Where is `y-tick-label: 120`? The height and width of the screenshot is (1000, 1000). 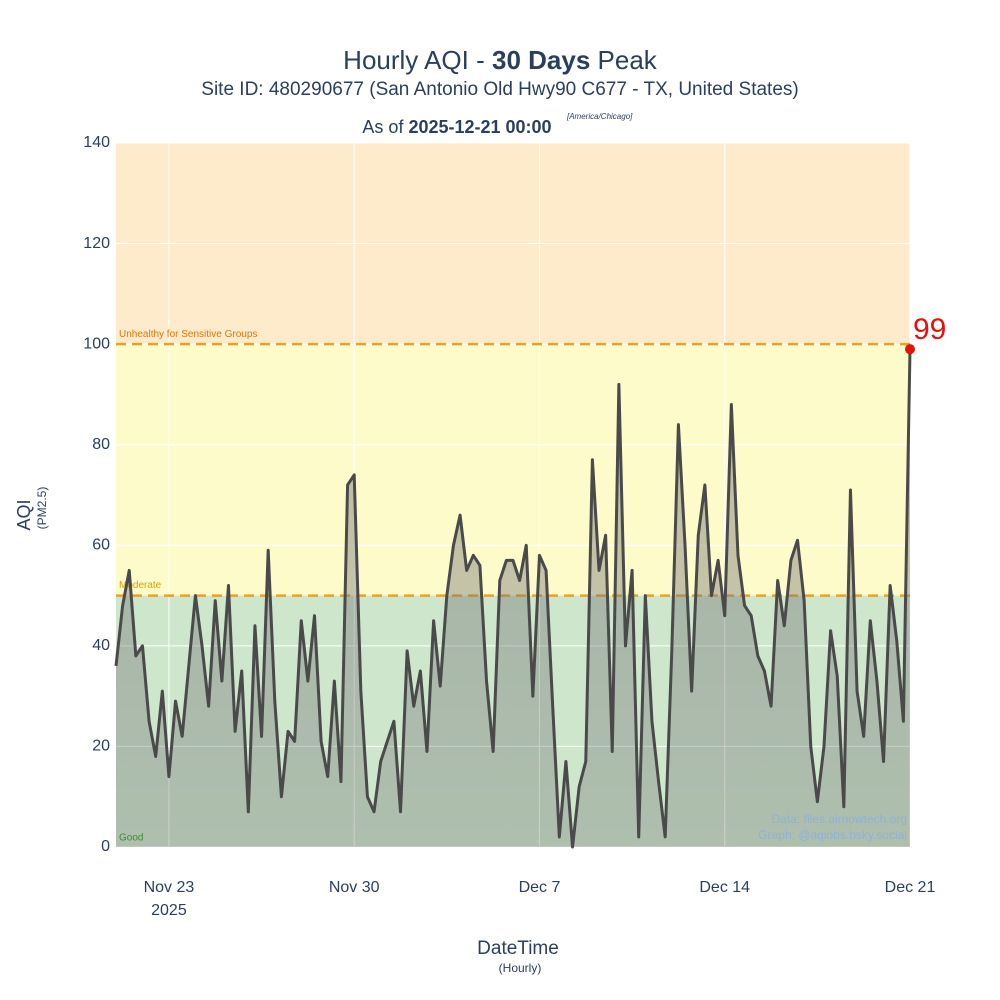
y-tick-label: 120 is located at coordinates (96, 243).